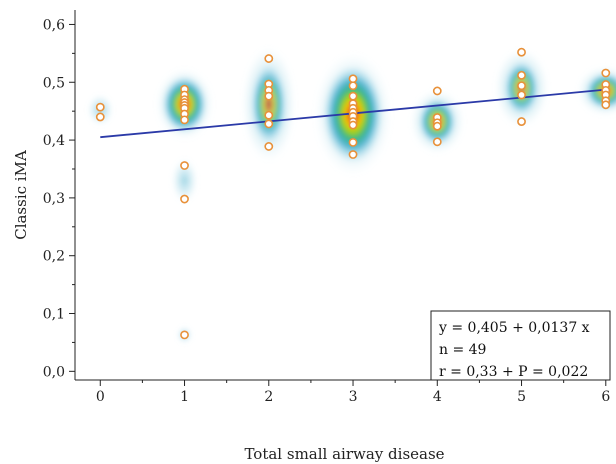  What do you see at coordinates (344, 454) in the screenshot?
I see `x-axis-title: Total small airway disease` at bounding box center [344, 454].